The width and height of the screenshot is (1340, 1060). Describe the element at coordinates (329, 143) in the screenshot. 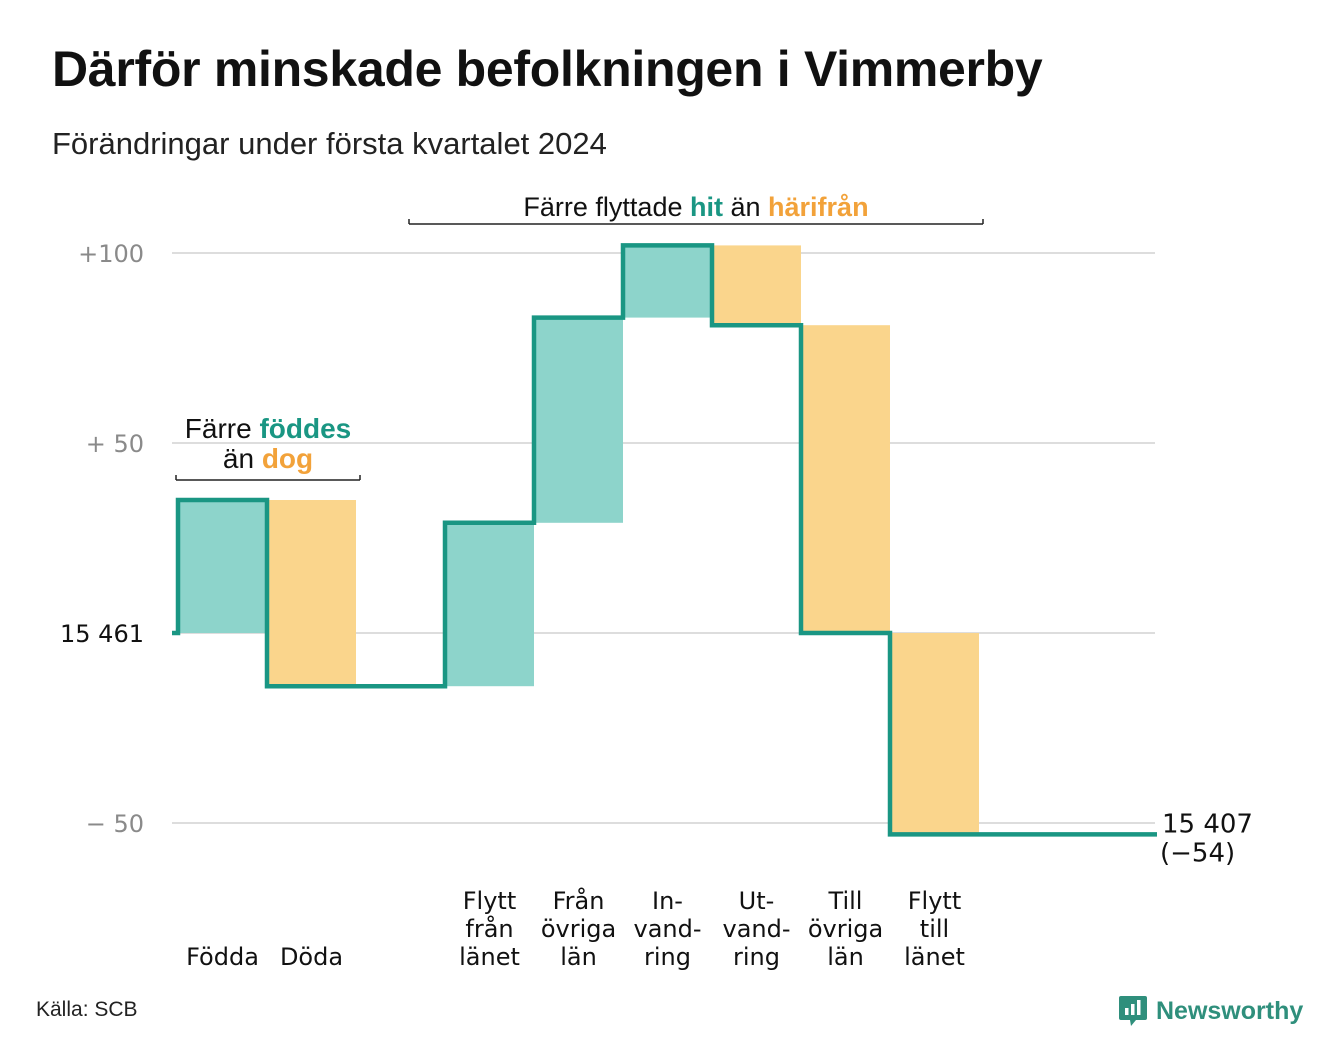

I see `chart-subtitle: Förändringar under första kvartalet 2024` at that location.